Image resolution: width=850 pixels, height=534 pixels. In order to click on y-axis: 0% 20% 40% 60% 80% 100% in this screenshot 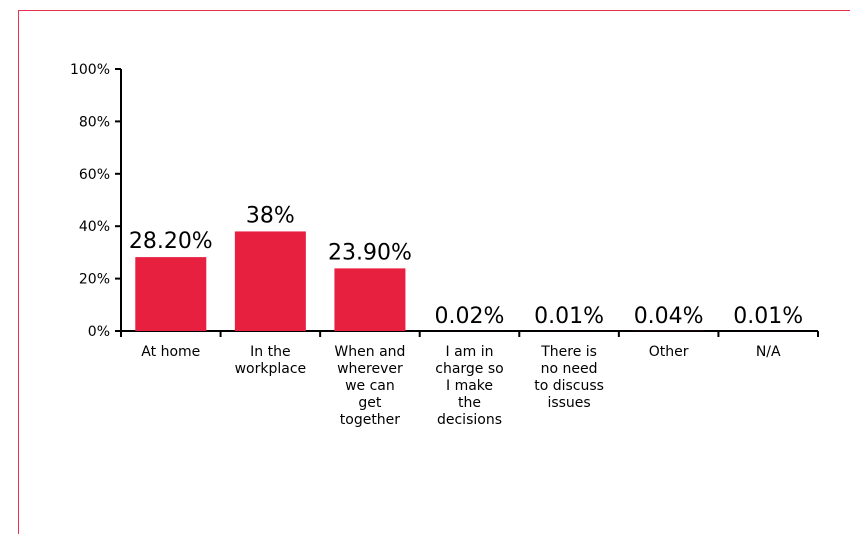, I will do `click(96, 201)`.